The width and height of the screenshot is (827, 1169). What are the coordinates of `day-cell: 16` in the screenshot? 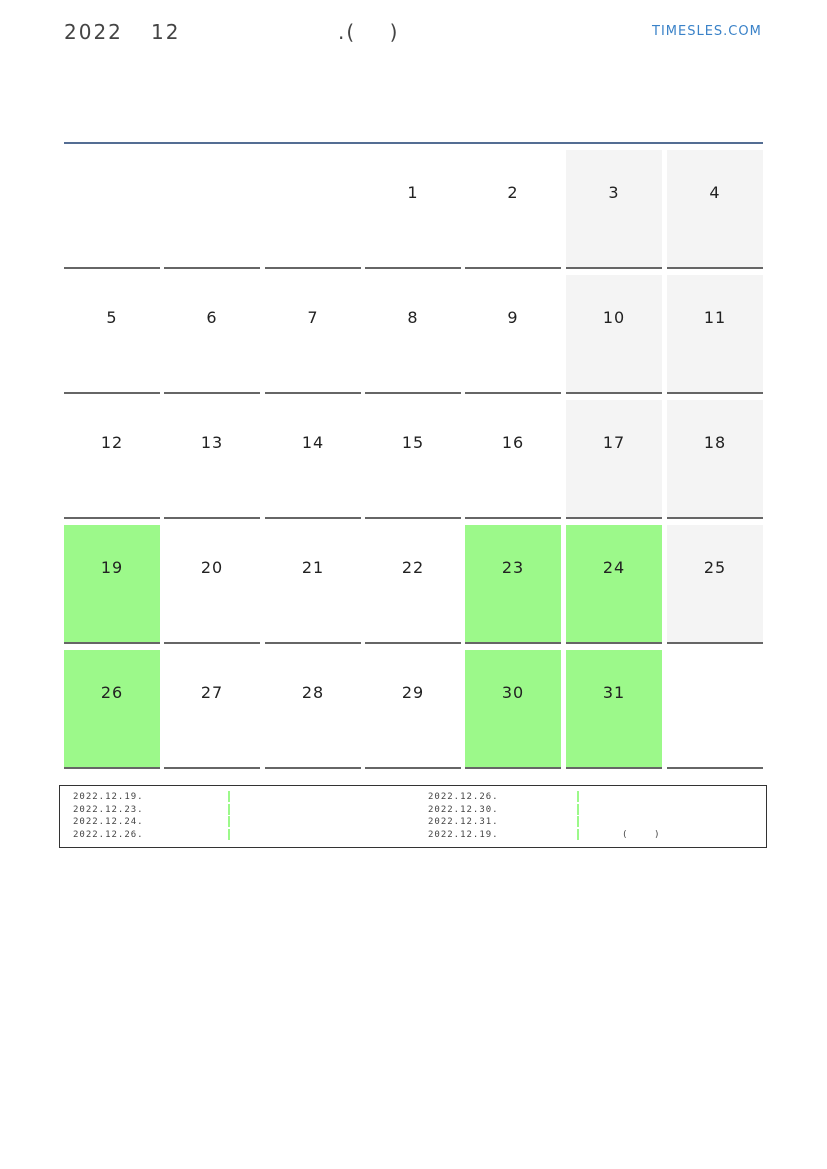 It's located at (513, 459).